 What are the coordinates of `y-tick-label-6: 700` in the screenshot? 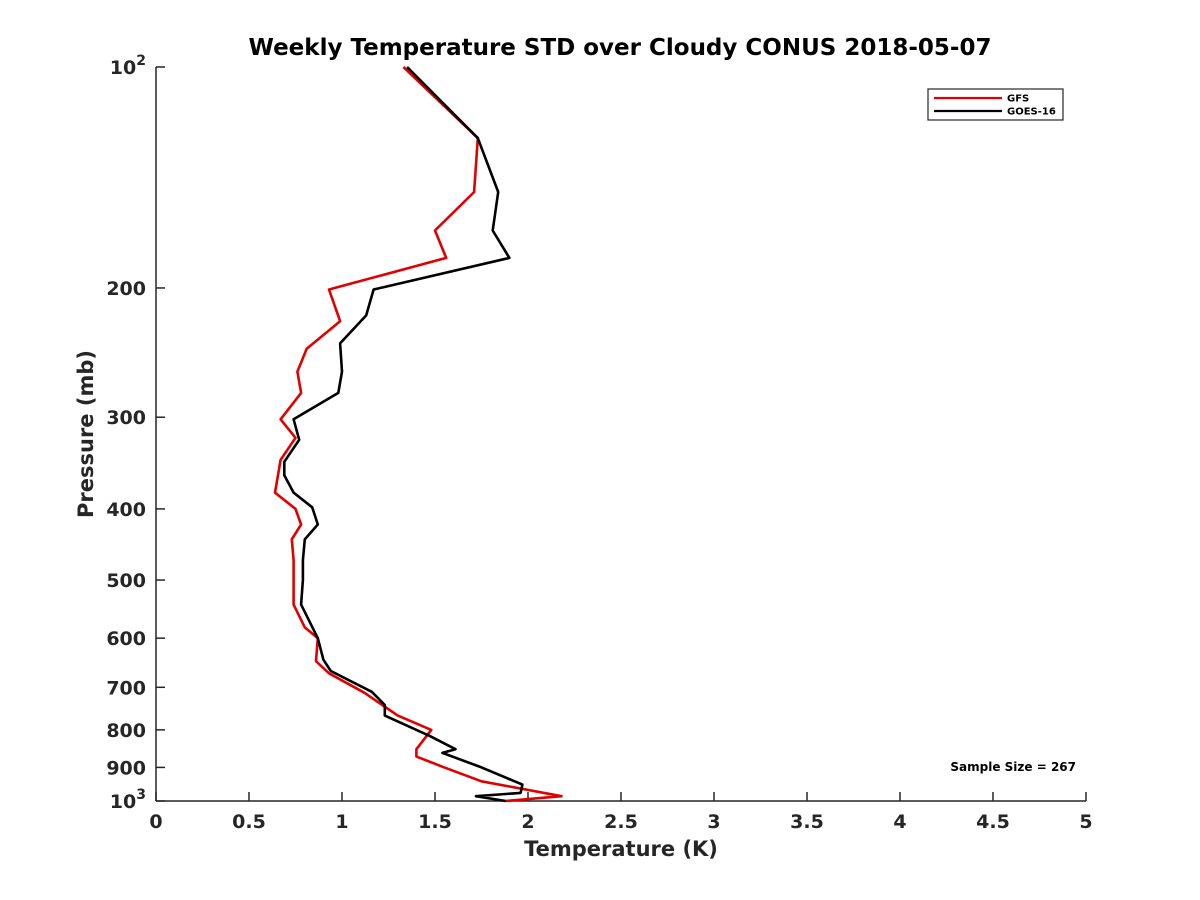 It's located at (126, 688).